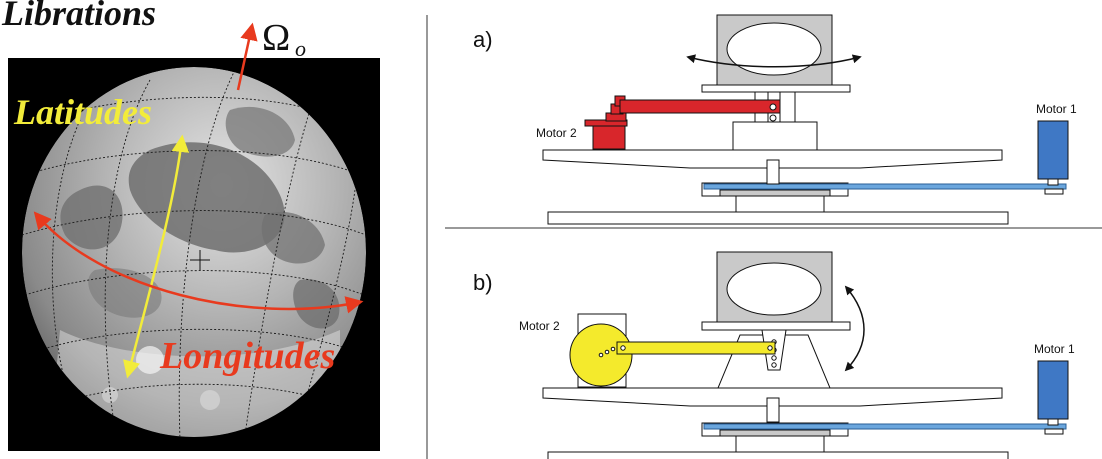  Describe the element at coordinates (247, 56) in the screenshot. I see `rotation-axis-arrow` at that location.